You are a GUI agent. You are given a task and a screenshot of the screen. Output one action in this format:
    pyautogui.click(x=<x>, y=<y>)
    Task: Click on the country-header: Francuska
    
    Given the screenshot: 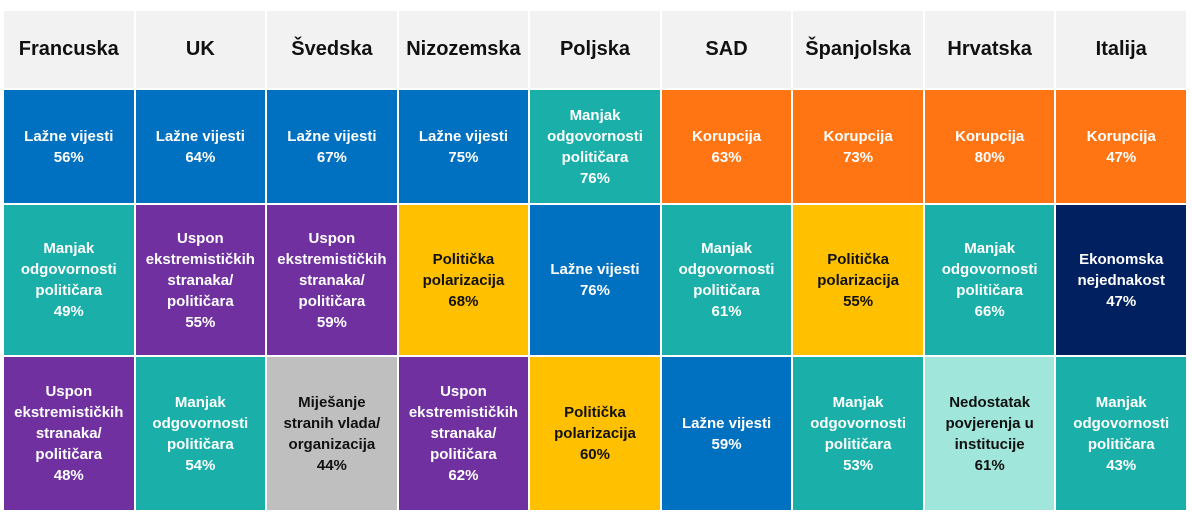 What is the action you would take?
    pyautogui.click(x=69, y=49)
    